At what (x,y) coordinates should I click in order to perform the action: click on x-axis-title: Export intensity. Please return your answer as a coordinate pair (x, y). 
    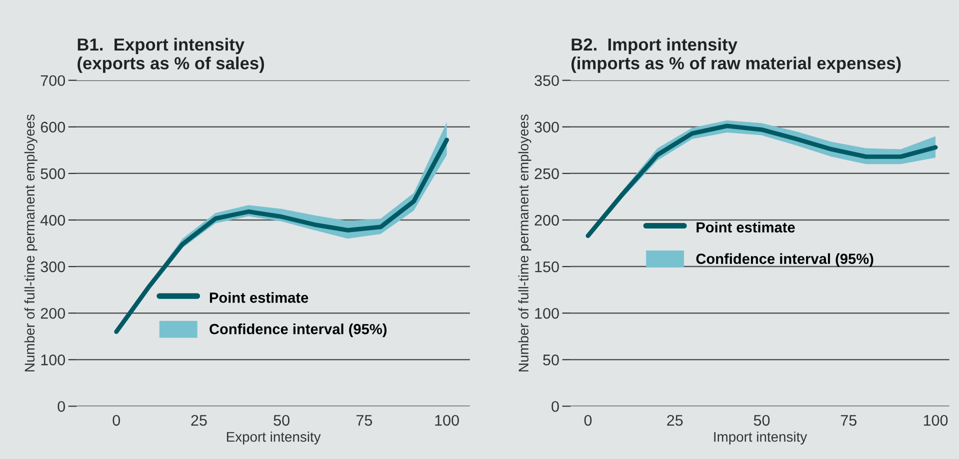
    Looking at the image, I should click on (273, 438).